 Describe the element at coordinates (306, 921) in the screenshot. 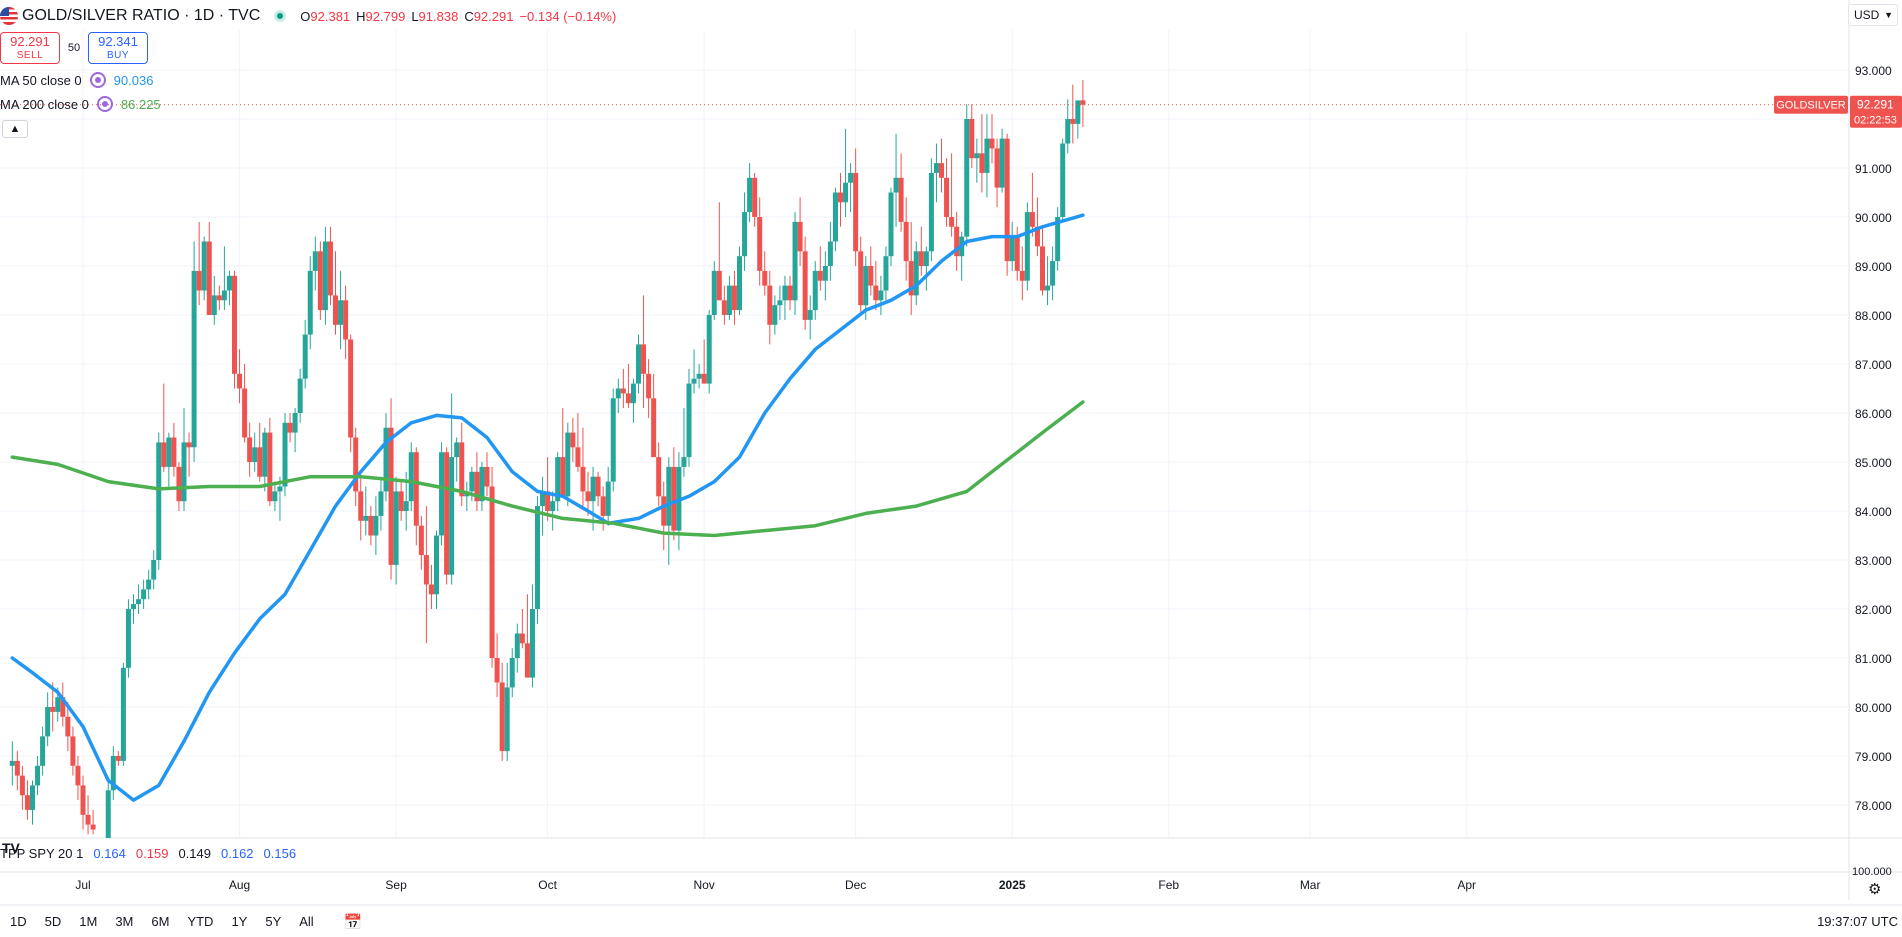

I see `timeframe-all: All` at that location.